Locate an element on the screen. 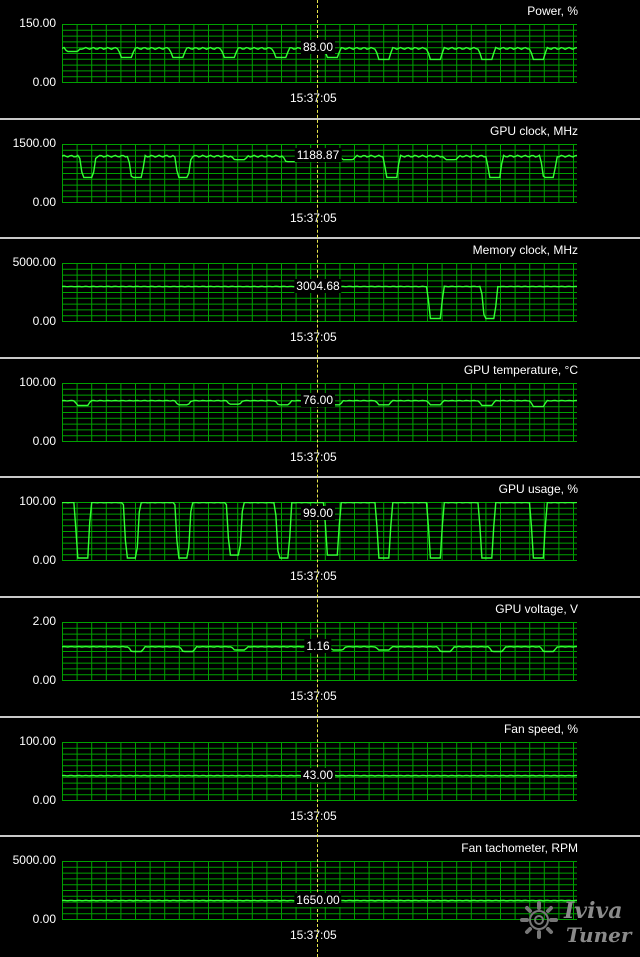 The width and height of the screenshot is (640, 957). graph-panel: GPU voltage, V 2.00 0.00 15:37:05 1.16 is located at coordinates (320, 658).